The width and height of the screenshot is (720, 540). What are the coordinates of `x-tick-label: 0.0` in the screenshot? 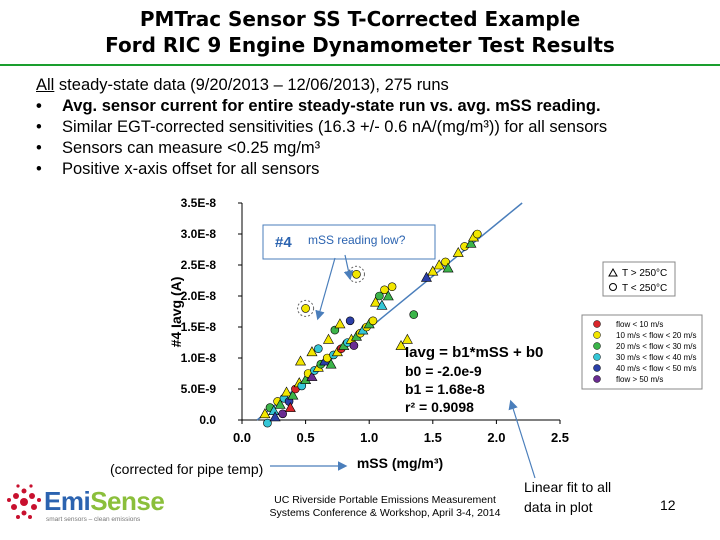 It's located at (242, 437).